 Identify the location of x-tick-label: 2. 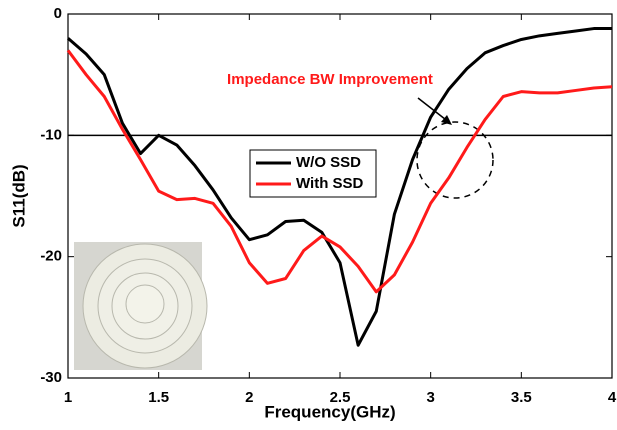
(249, 397).